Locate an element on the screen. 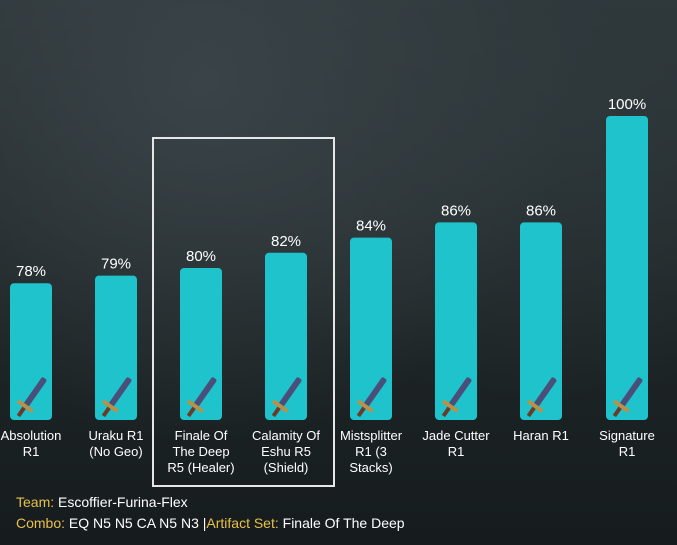 Image resolution: width=677 pixels, height=545 pixels. bar-group-jade-cutter-r1: 86% Jade Cutter R1 is located at coordinates (456, 330).